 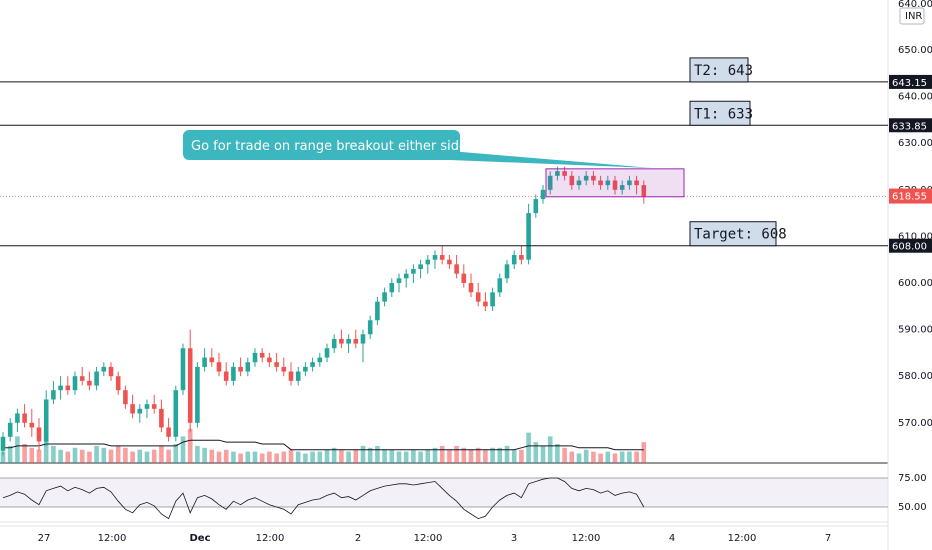 What do you see at coordinates (915, 423) in the screenshot?
I see `price-tick-label: 570.00` at bounding box center [915, 423].